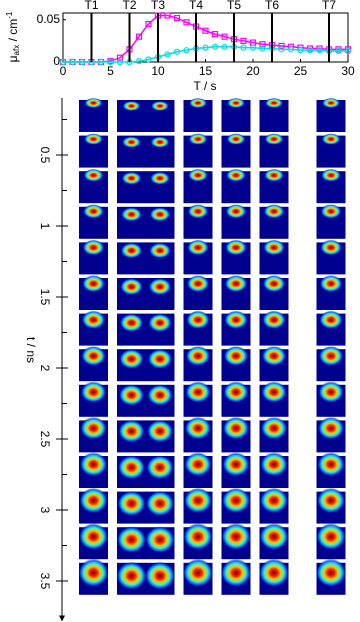  Describe the element at coordinates (301, 71) in the screenshot. I see `x-tick-label: 25` at that location.